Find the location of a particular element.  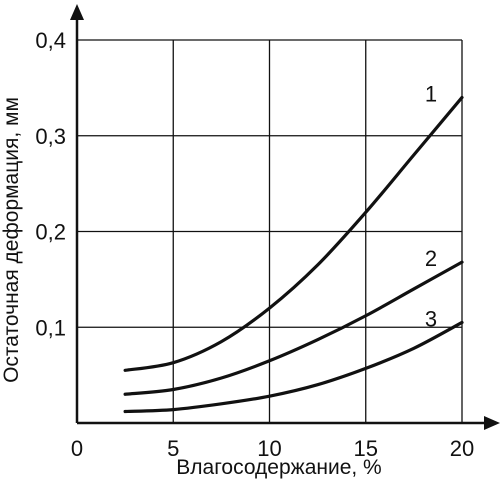

y-tick-label: 0,1 is located at coordinates (50, 327).